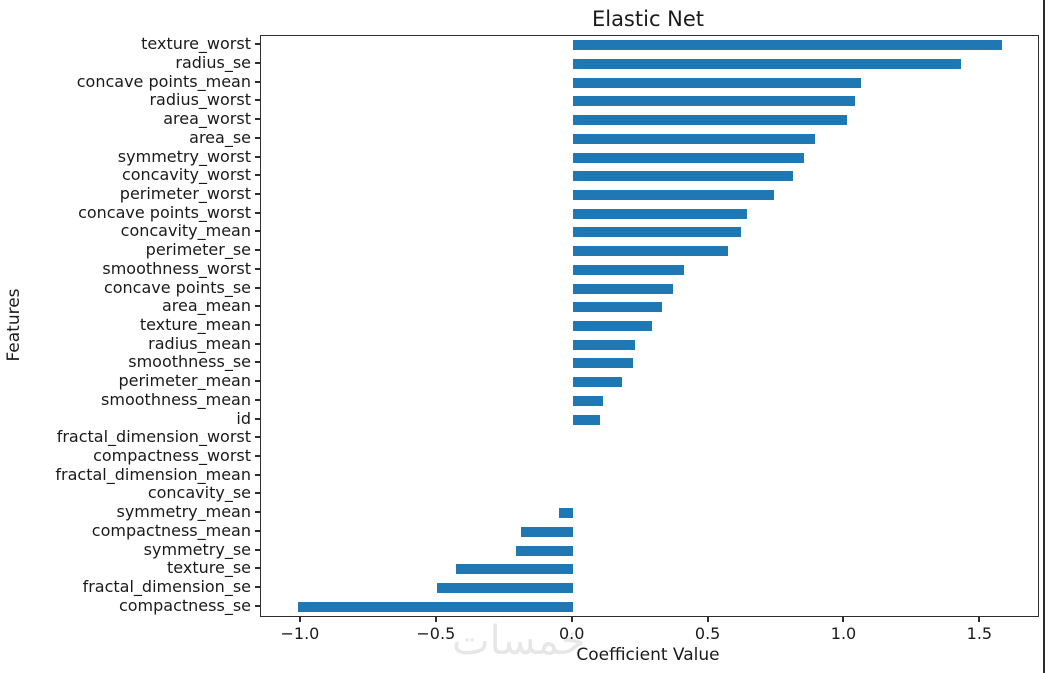 The width and height of the screenshot is (1049, 673). What do you see at coordinates (597, 382) in the screenshot?
I see `bar-perimeter-mean` at bounding box center [597, 382].